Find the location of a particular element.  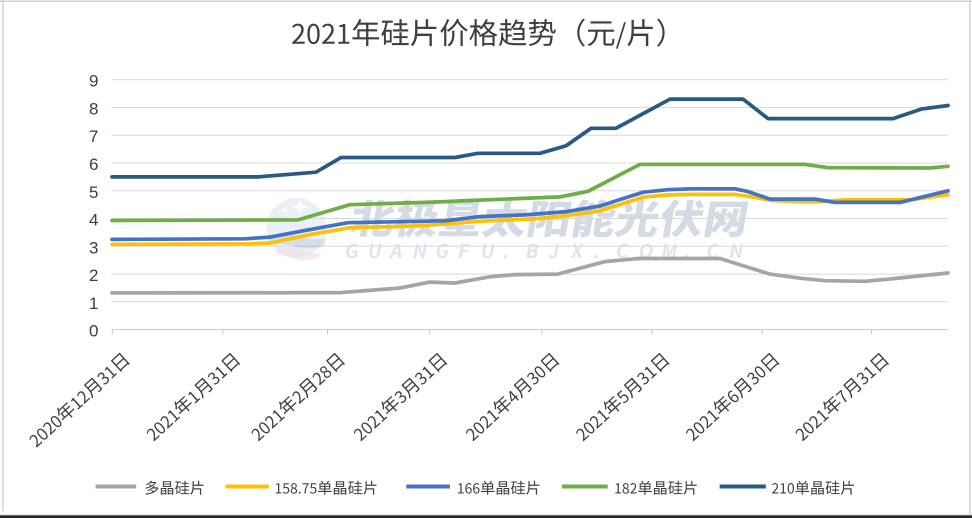

svg-text: 8 is located at coordinates (93, 109).